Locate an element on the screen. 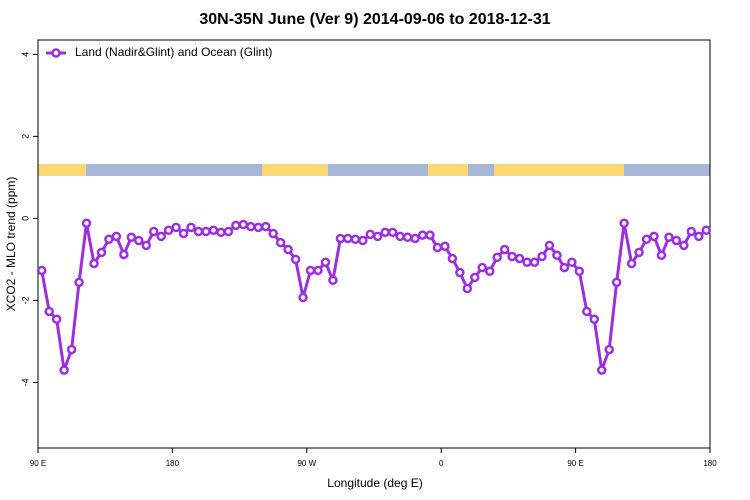 The image size is (750, 500). x-axis-label: Longitude (deg E) is located at coordinates (374, 483).